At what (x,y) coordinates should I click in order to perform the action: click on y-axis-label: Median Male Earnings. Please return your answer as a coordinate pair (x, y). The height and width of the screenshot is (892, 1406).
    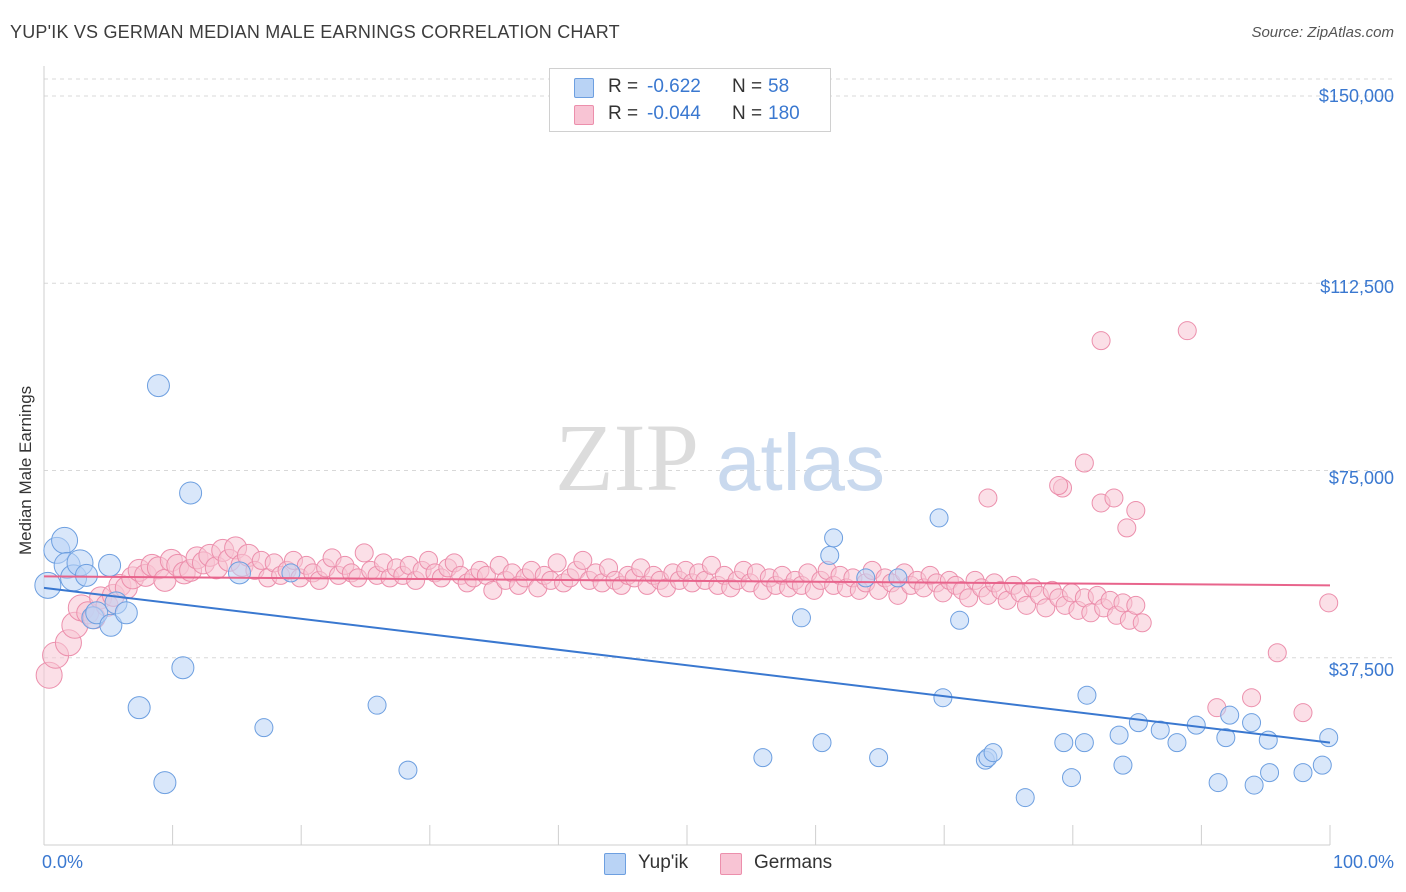
    Looking at the image, I should click on (25, 470).